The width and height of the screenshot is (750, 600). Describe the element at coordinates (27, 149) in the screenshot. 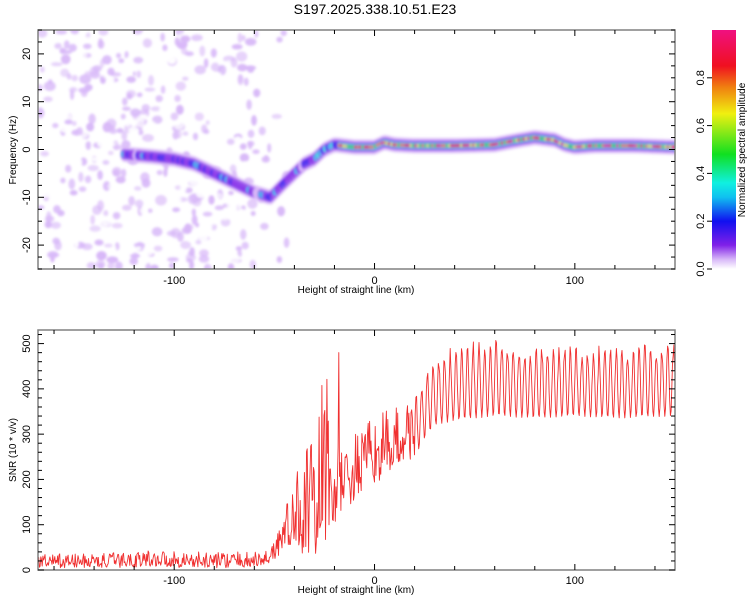

I see `top-y-tick-label: 0` at that location.